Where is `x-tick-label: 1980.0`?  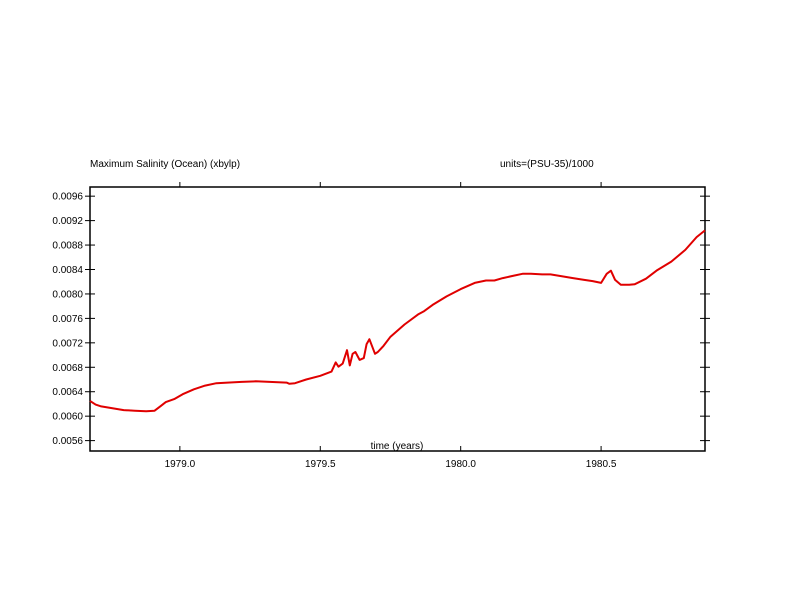
x-tick-label: 1980.0 is located at coordinates (460, 464).